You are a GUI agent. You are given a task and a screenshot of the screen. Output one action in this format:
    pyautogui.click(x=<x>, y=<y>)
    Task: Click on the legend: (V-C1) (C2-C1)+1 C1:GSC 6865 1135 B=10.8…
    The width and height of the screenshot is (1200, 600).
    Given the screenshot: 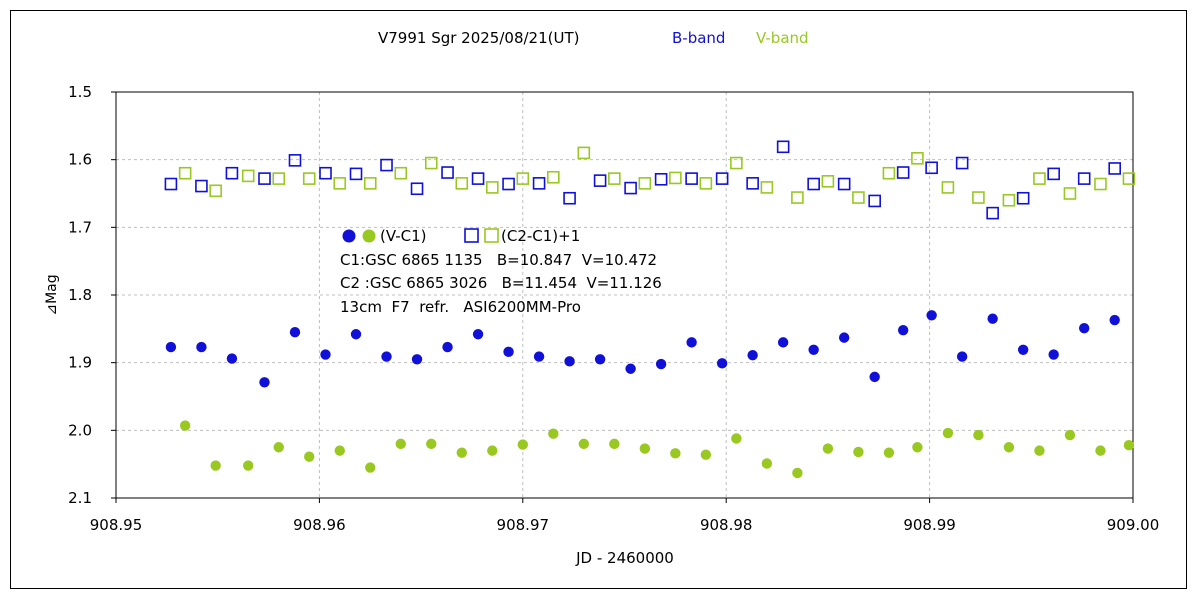 What is the action you would take?
    pyautogui.click(x=501, y=271)
    